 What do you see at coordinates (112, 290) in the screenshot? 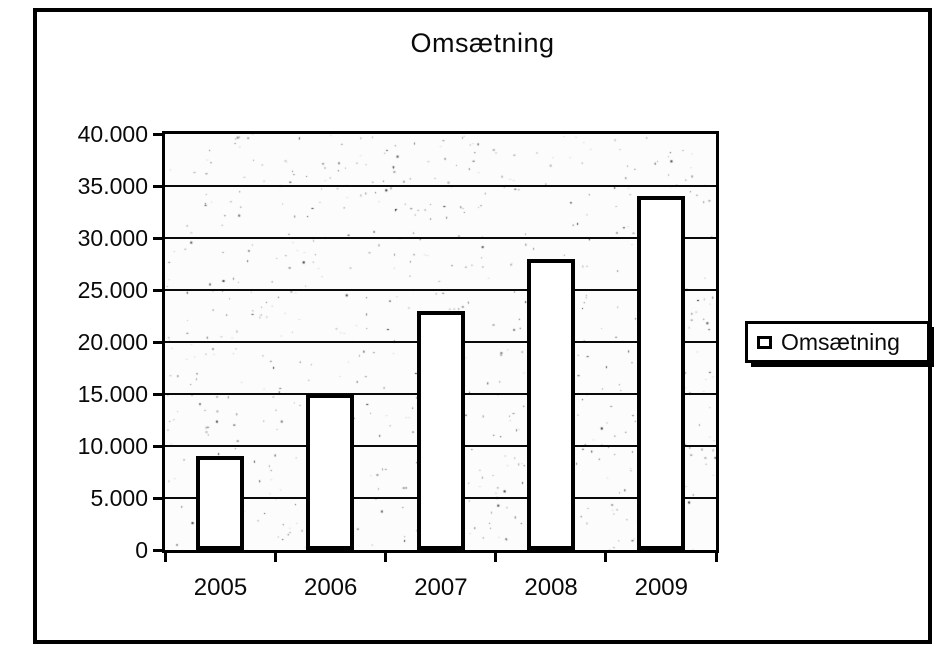
I see `y-tick-label: 25.000` at bounding box center [112, 290].